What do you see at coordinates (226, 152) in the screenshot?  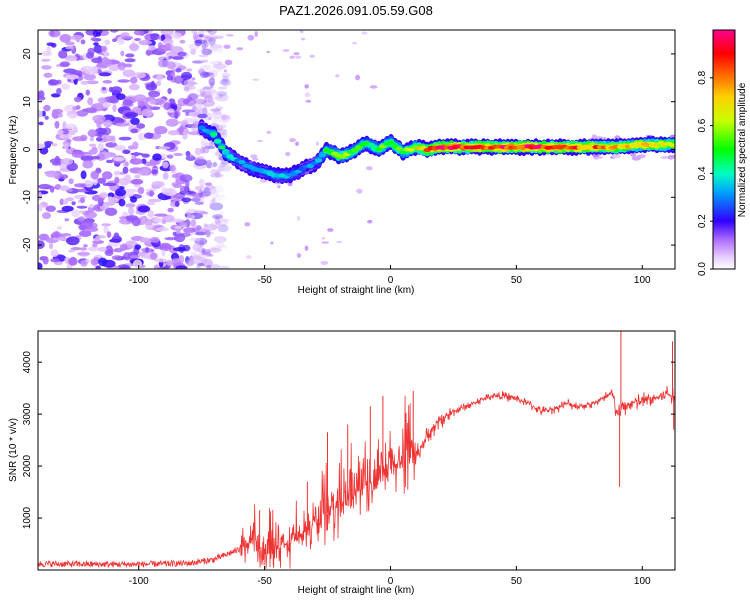 I see `ridge-segment` at bounding box center [226, 152].